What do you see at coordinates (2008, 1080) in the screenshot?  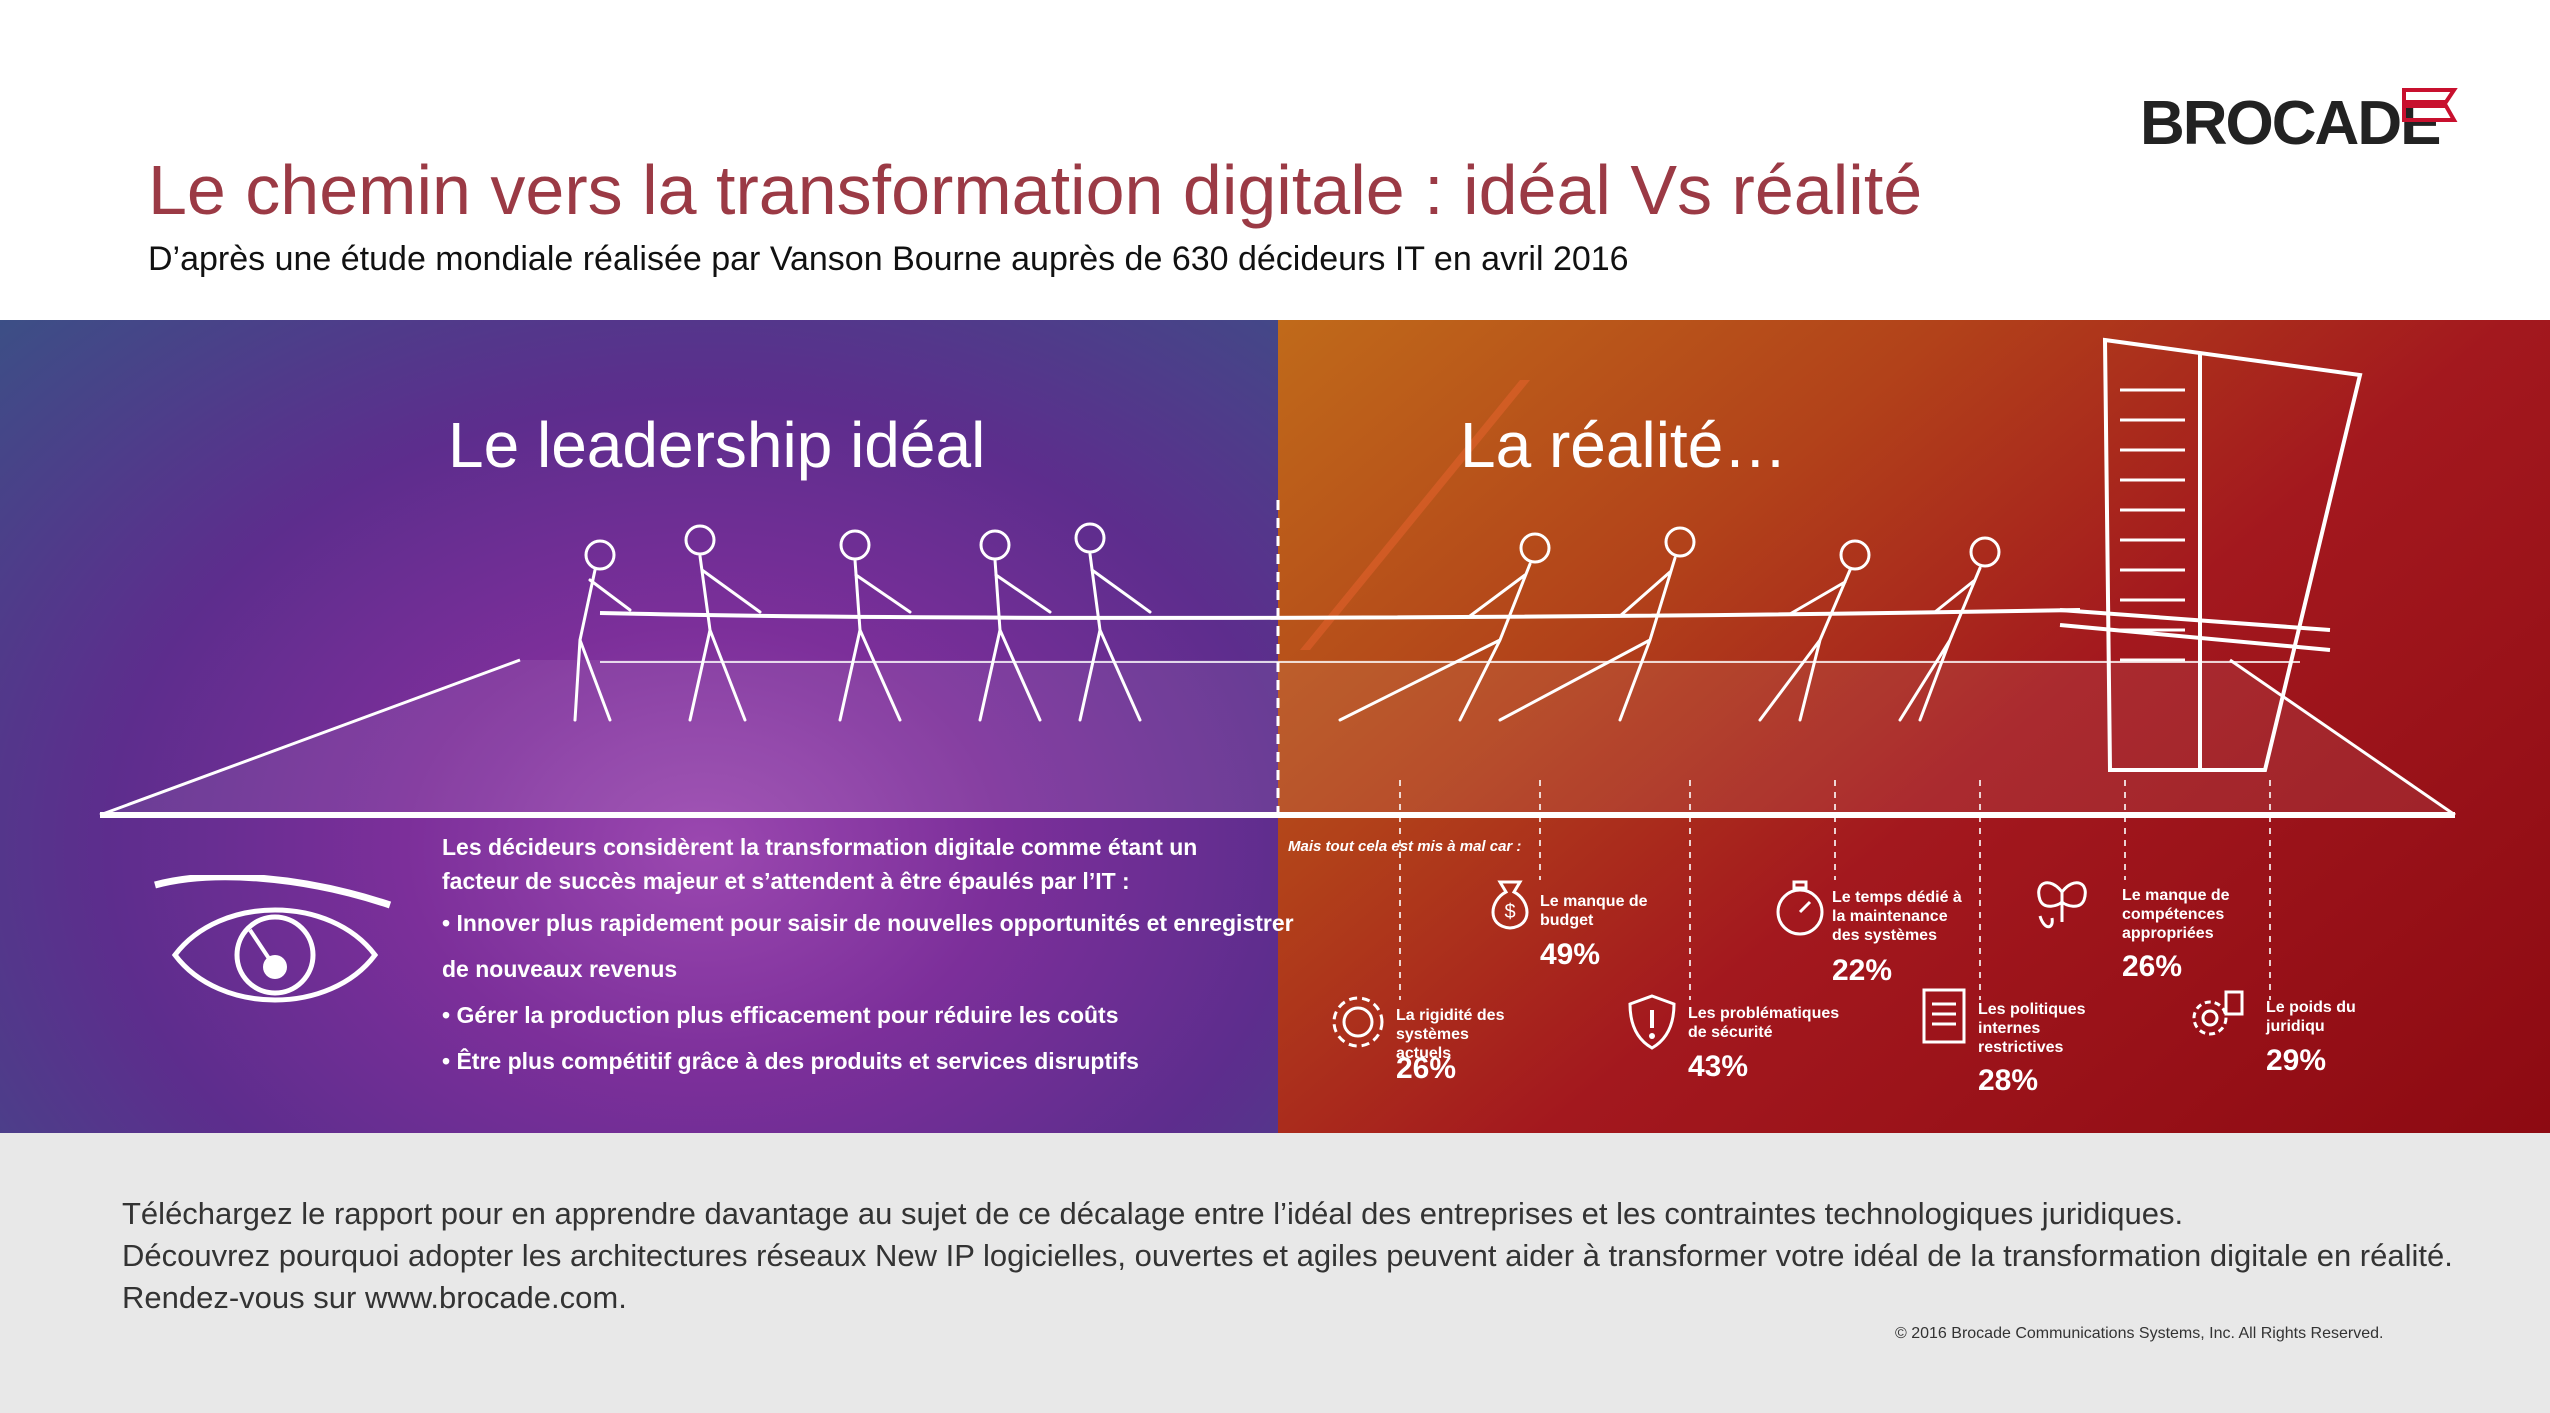 I see `stat-value-policies: 28%` at bounding box center [2008, 1080].